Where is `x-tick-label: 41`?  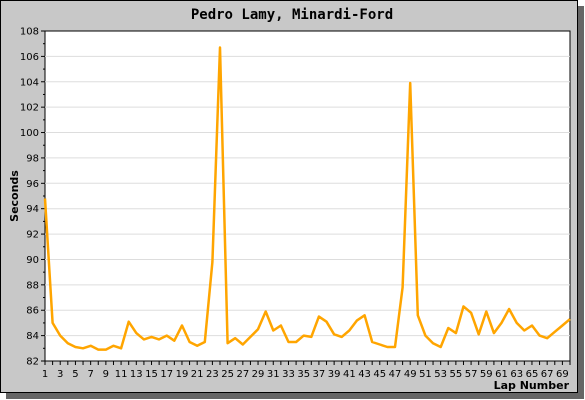
x-tick-label: 41 is located at coordinates (349, 374).